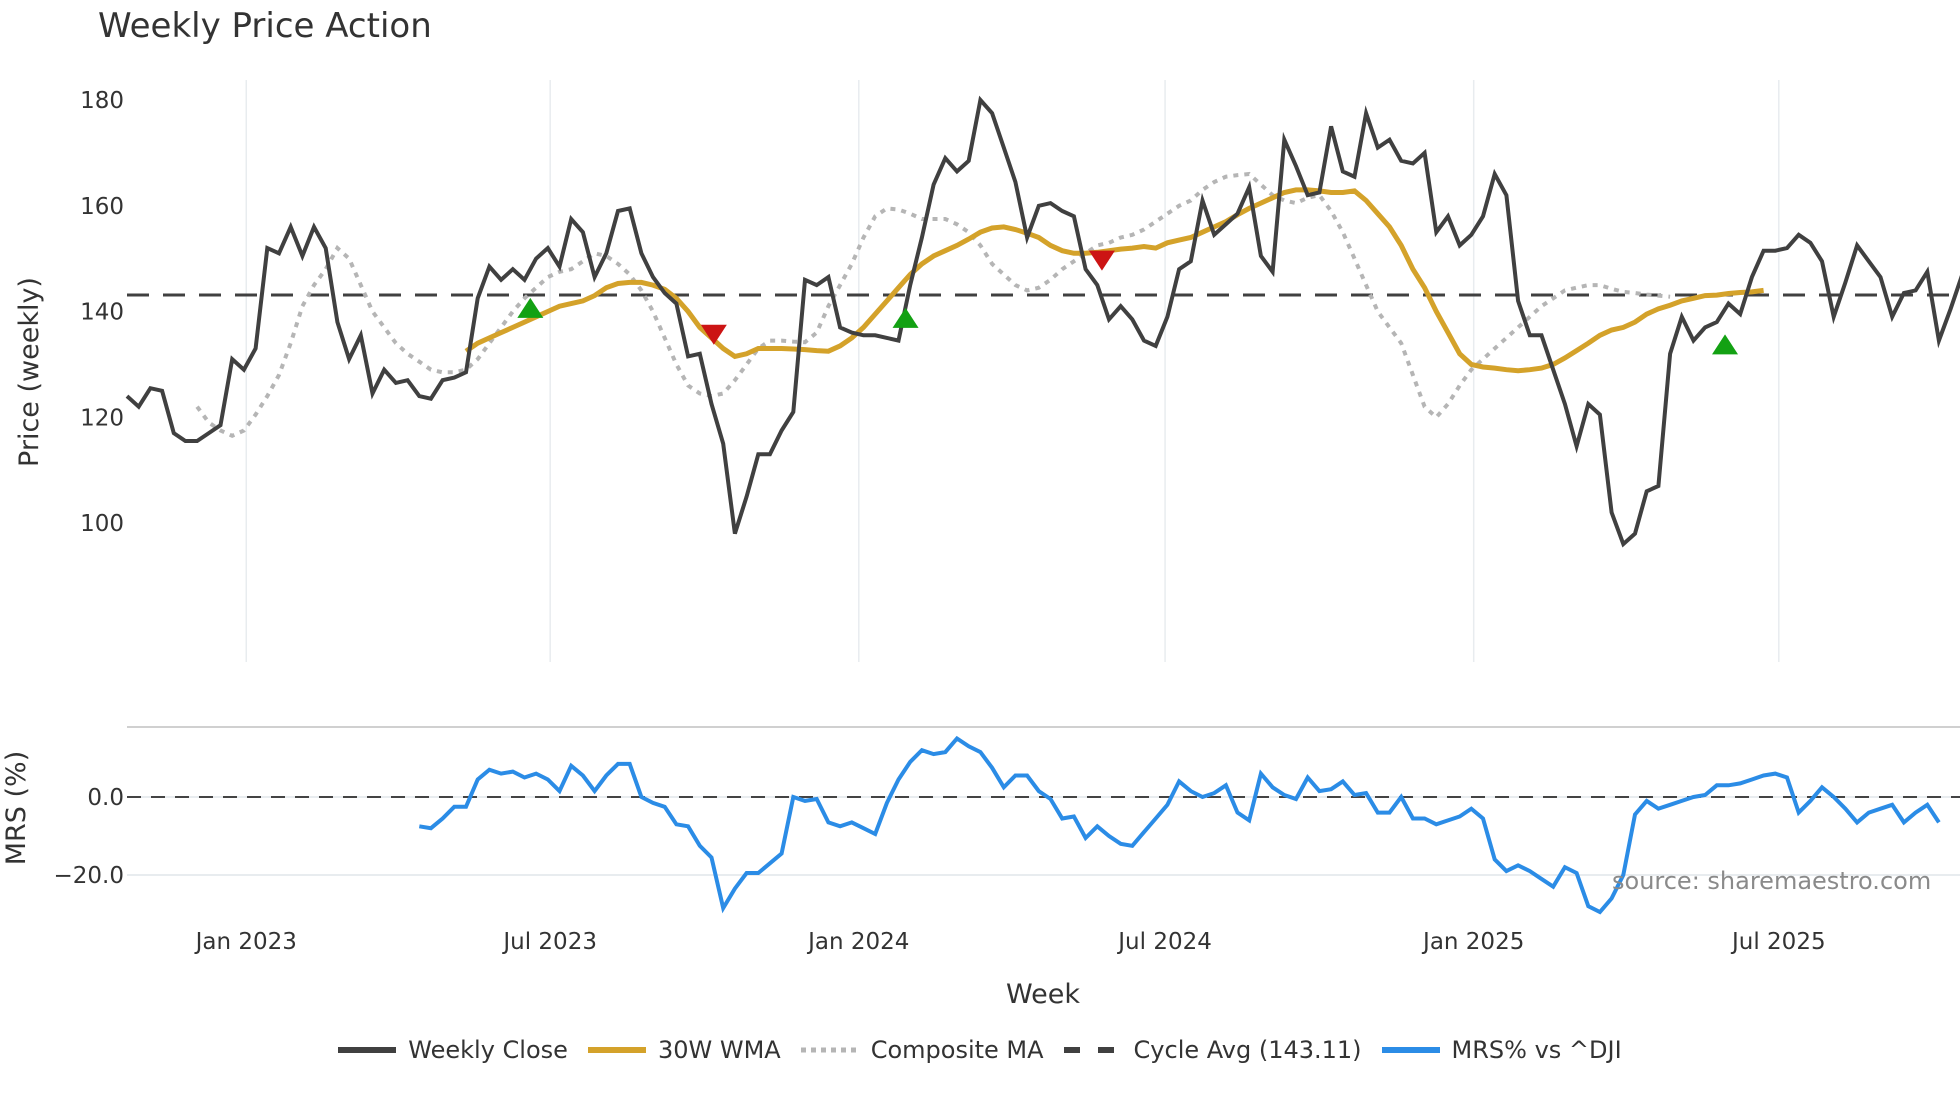  What do you see at coordinates (1472, 942) in the screenshot?
I see `x-tick-label: Jan 2025` at bounding box center [1472, 942].